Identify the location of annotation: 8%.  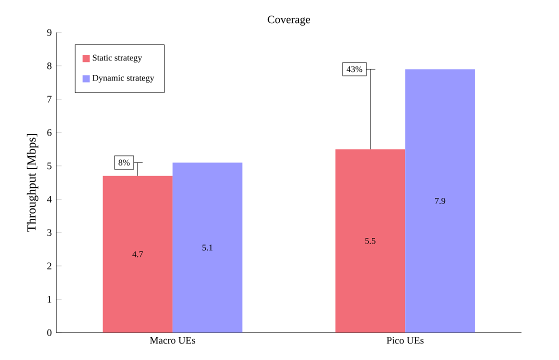
(124, 163).